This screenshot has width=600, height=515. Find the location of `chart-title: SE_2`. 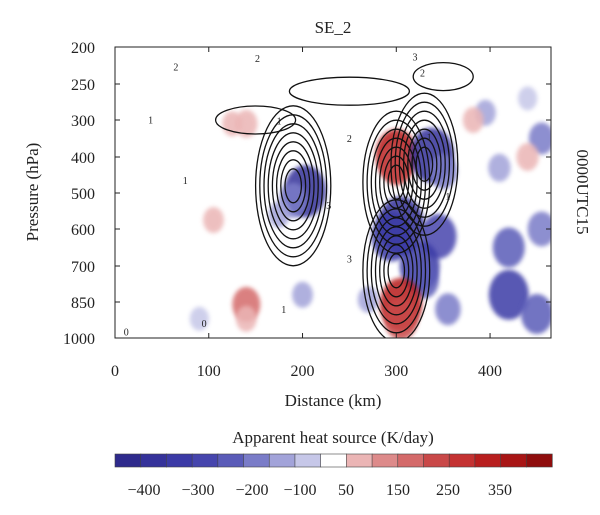

chart-title: SE_2 is located at coordinates (333, 27).